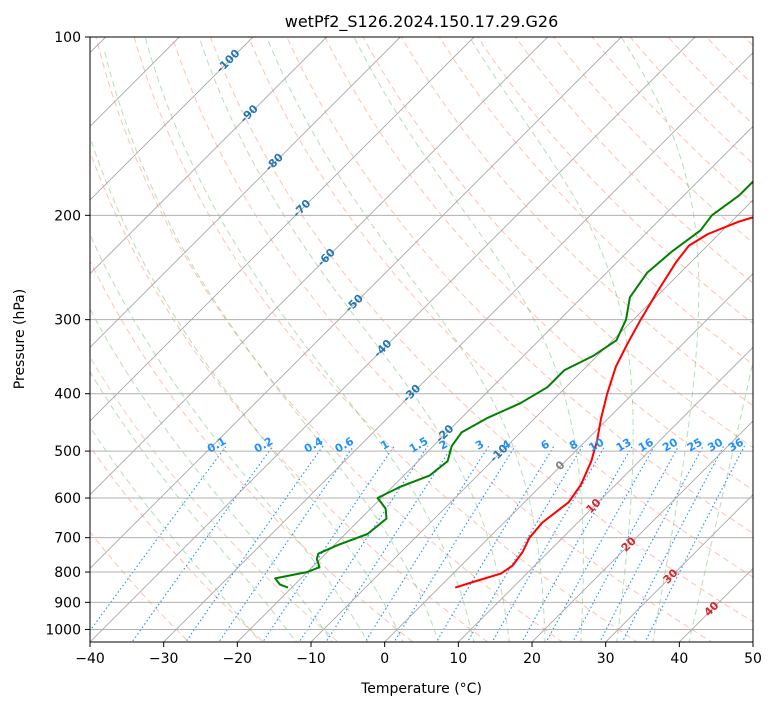  What do you see at coordinates (63, 630) in the screenshot?
I see `y-tick-label: 1000` at bounding box center [63, 630].